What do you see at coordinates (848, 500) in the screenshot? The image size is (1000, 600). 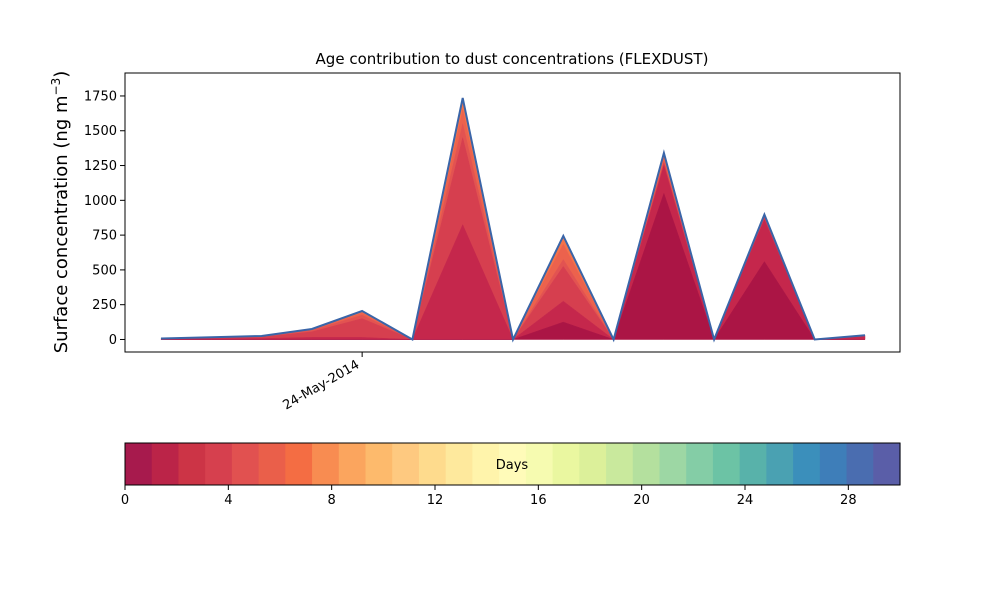 I see `colorbar-tick-label: 28` at bounding box center [848, 500].